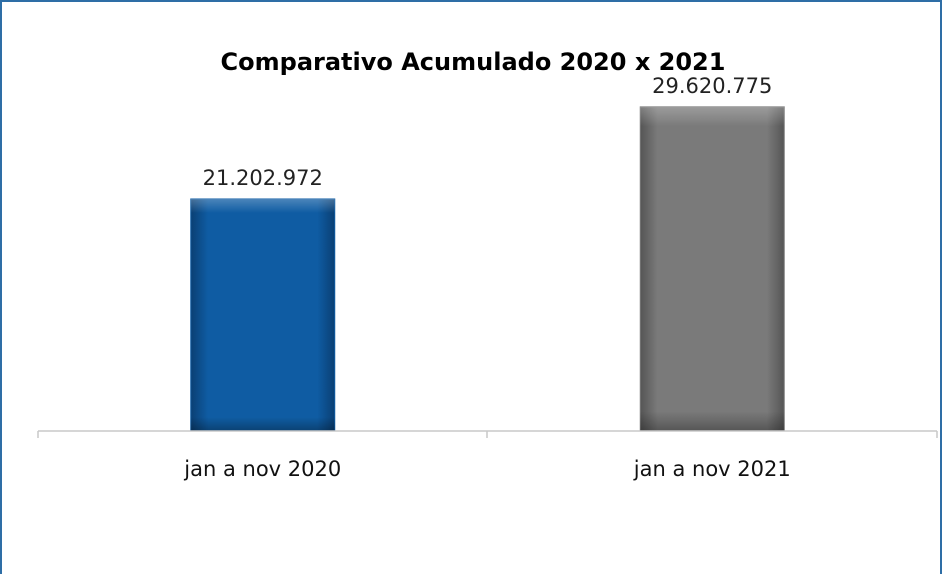 The image size is (942, 574). Describe the element at coordinates (473, 62) in the screenshot. I see `chart-title: Comparativo Acumulado 2020 x 2021` at that location.